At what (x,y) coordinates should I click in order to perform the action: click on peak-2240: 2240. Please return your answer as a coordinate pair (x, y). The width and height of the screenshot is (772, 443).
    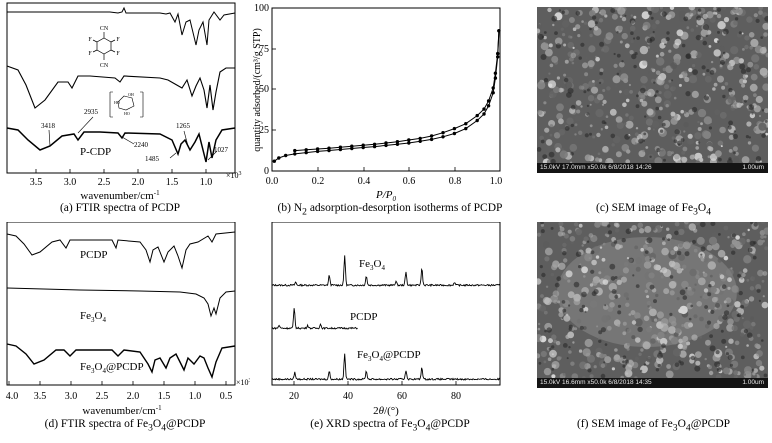
    Looking at the image, I should click on (141, 145).